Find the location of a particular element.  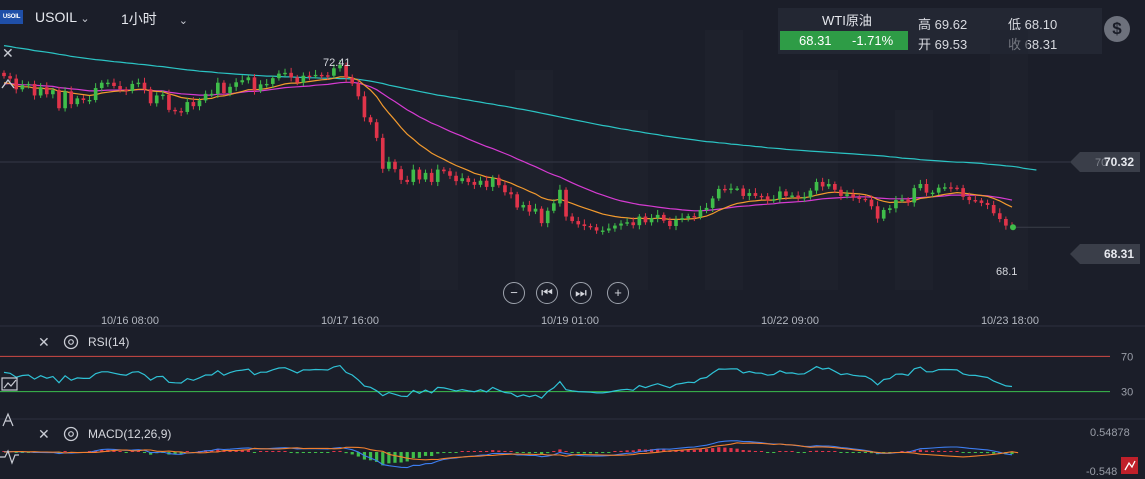

chevron-down-icon: ⌄ is located at coordinates (183, 21).